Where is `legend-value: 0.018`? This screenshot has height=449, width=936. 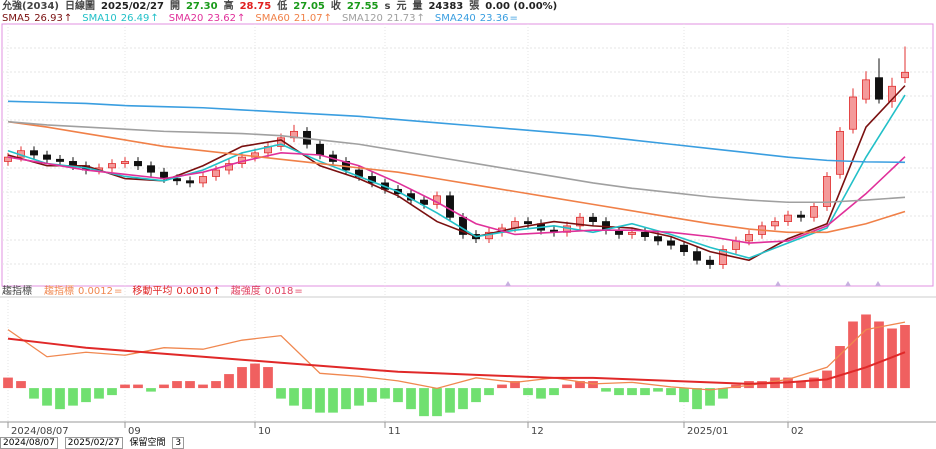 legend-value: 0.018 is located at coordinates (279, 291).